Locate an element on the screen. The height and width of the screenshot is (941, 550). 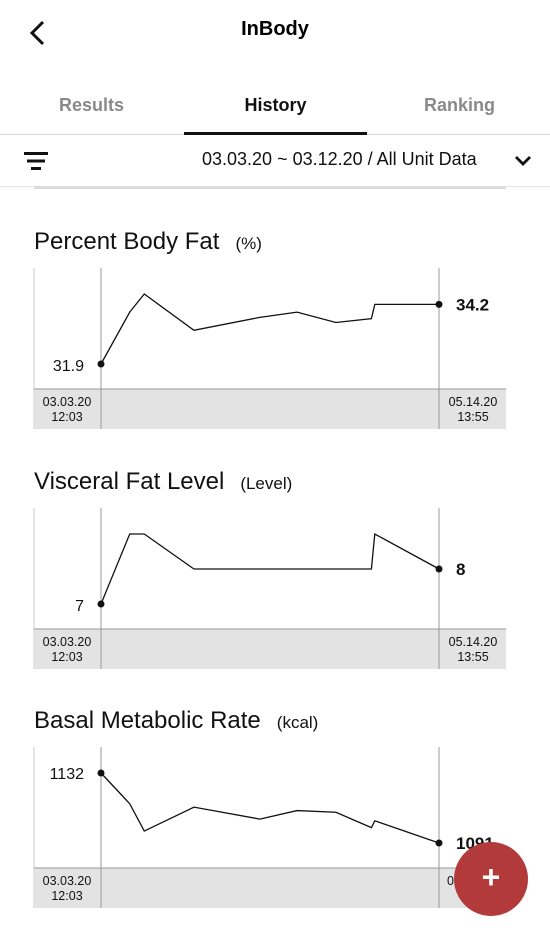
section-title-text: Basal Metabolic Rate is located at coordinates (147, 720).